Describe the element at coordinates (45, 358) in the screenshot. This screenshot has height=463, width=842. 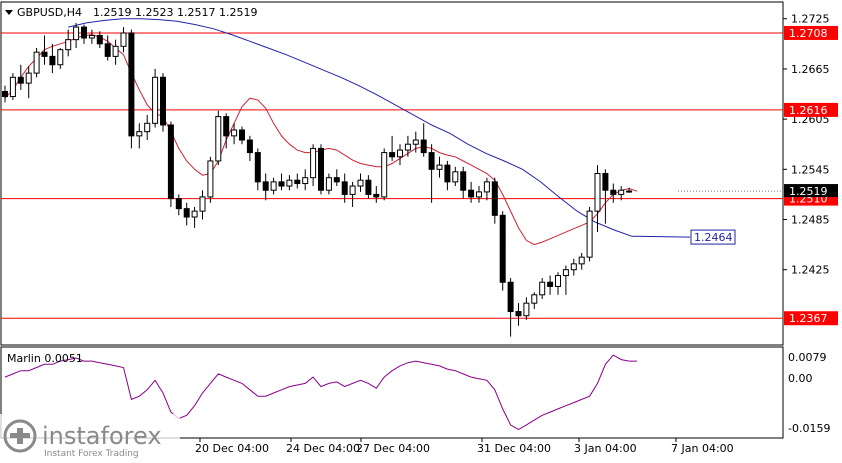
I see `indicator-label: Marlin 0.0051` at that location.